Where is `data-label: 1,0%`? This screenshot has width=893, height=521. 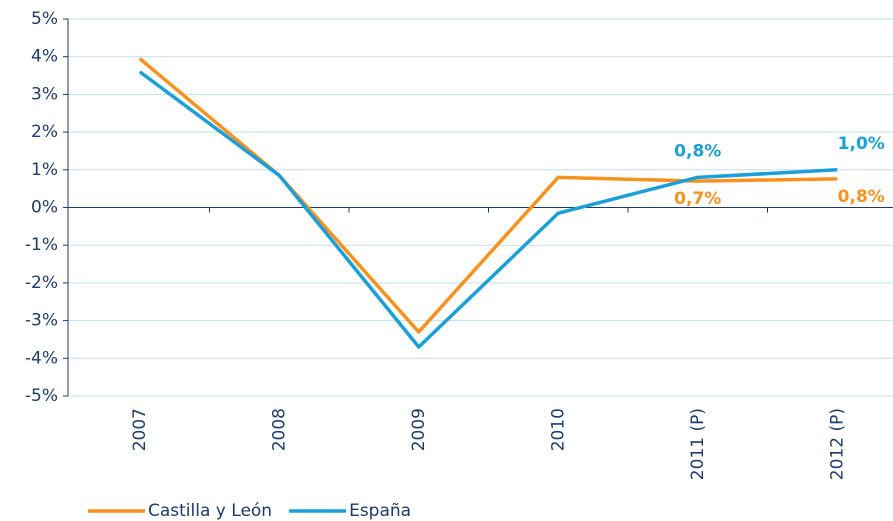 data-label: 1,0% is located at coordinates (861, 144).